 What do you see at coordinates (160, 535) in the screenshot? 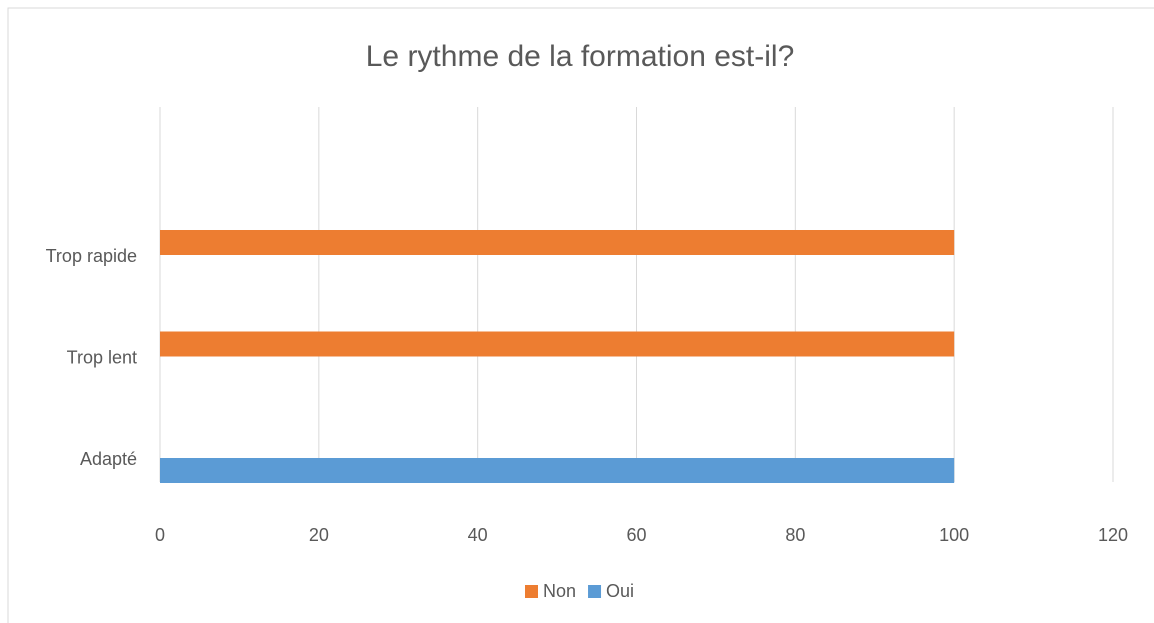
I see `x-tick-label: 0` at bounding box center [160, 535].